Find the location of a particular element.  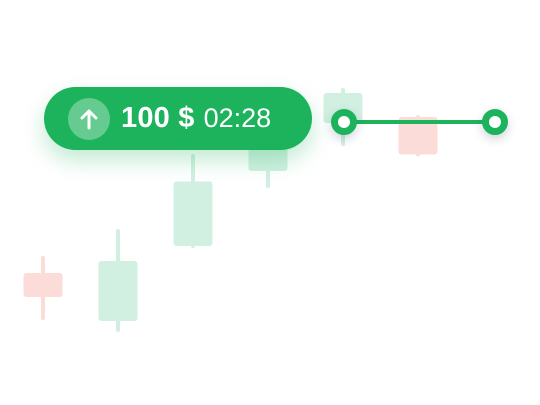

arrow-up-icon is located at coordinates (89, 118).